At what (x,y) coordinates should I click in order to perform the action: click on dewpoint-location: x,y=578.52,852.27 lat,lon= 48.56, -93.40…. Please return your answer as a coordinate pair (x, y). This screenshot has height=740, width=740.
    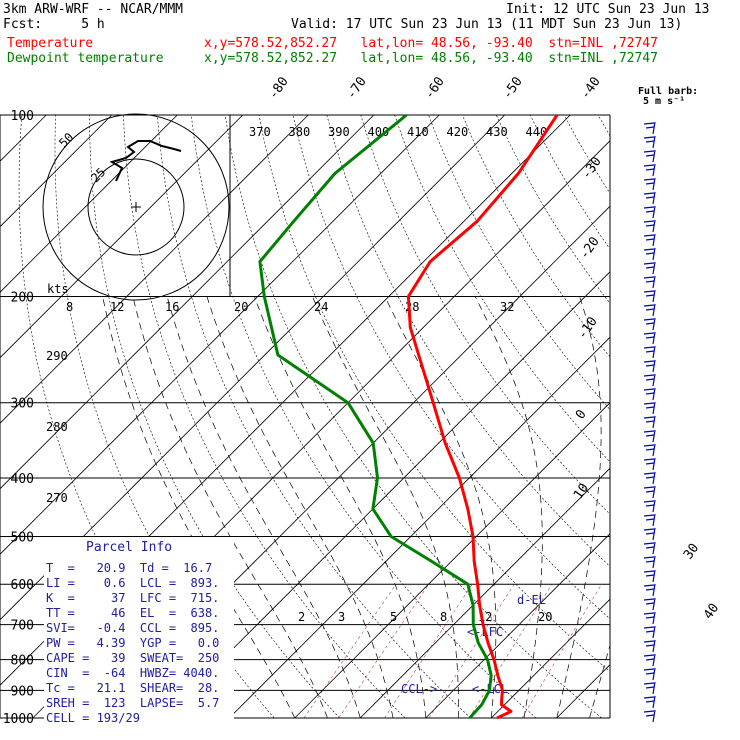
    Looking at the image, I should click on (431, 58).